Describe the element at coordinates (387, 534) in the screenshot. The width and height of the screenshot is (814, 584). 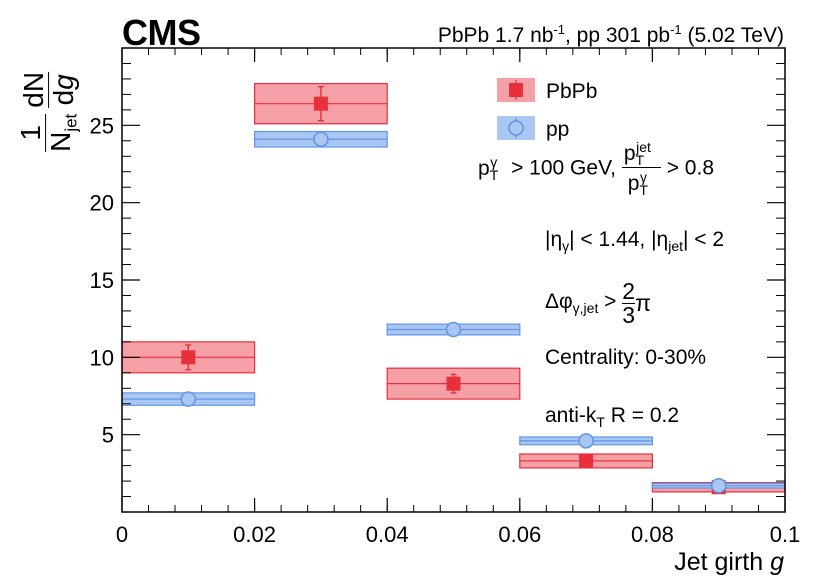
I see `x-tick-label: 0.04` at that location.